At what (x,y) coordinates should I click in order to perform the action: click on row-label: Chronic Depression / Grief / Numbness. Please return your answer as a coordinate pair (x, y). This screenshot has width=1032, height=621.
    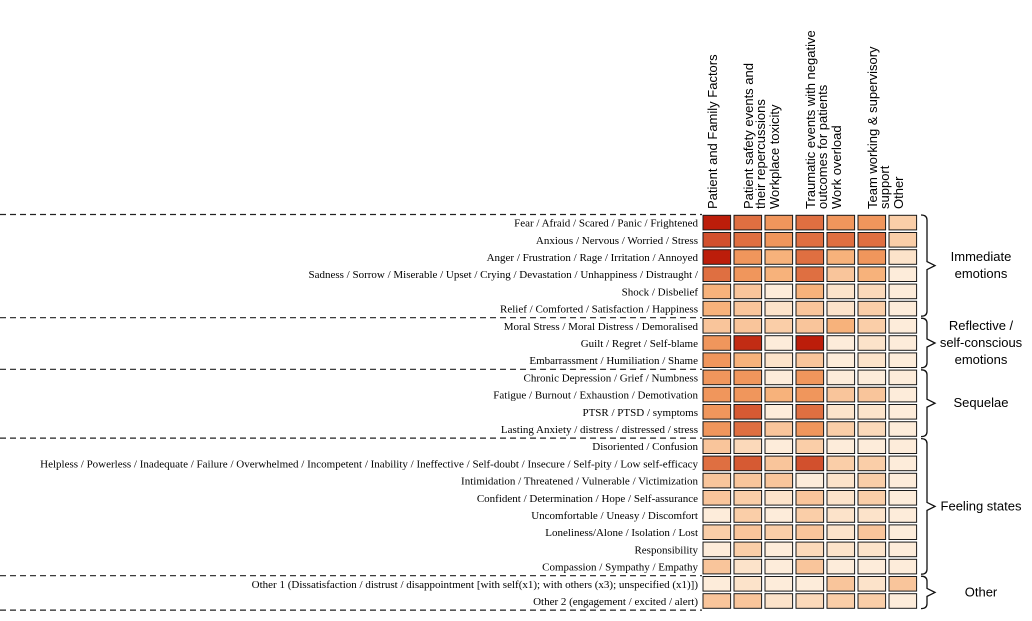
    Looking at the image, I should click on (611, 378).